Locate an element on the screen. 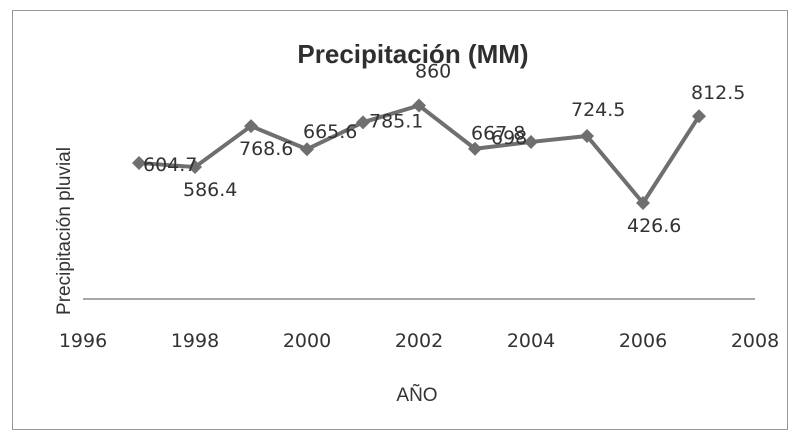 Image resolution: width=800 pixels, height=440 pixels. chart-title: Precipitación (MM) is located at coordinates (412, 54).